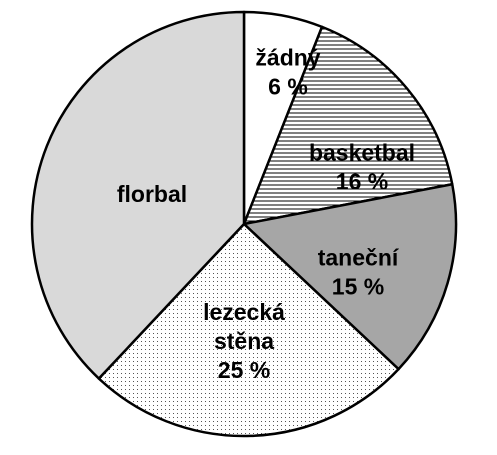  I want to click on slice-label-line: žádný, so click(287, 58).